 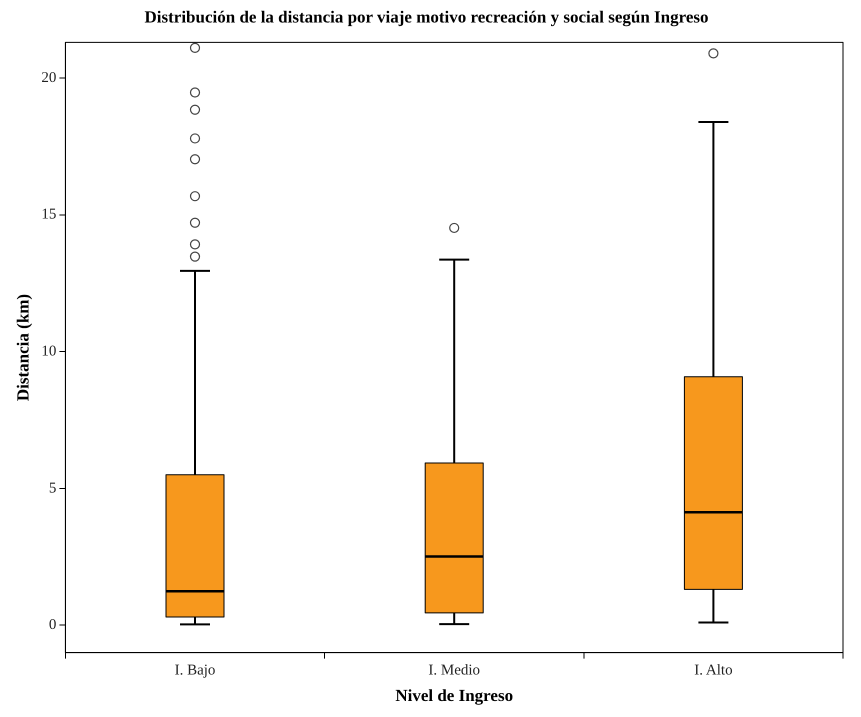 I want to click on y-tick-label: 20, so click(x=48, y=78).